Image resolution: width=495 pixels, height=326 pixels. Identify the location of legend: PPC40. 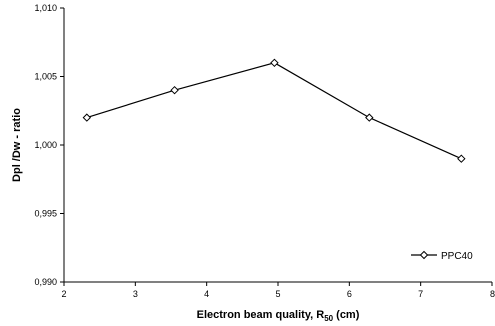
(442, 256).